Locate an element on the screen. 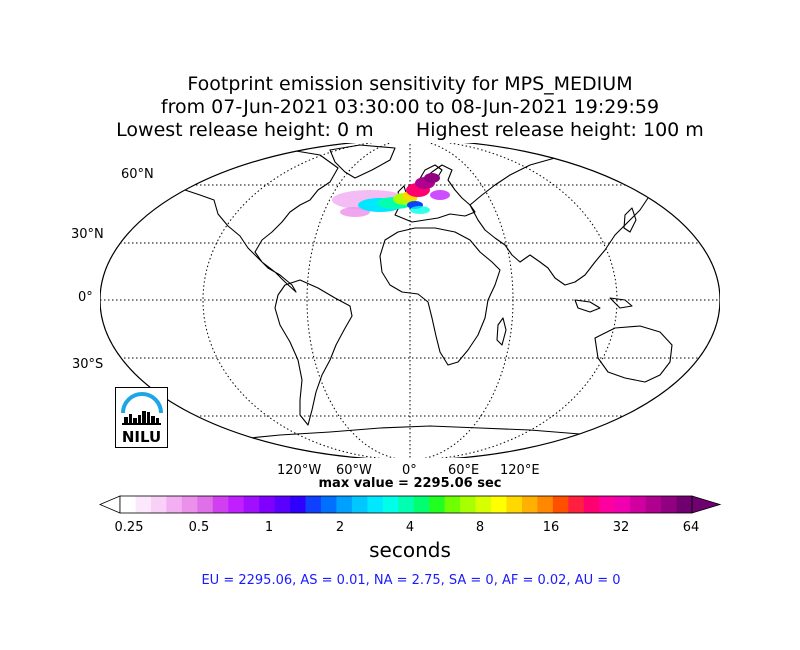 The image size is (800, 650). lon-label-60e: 60°E is located at coordinates (464, 470).